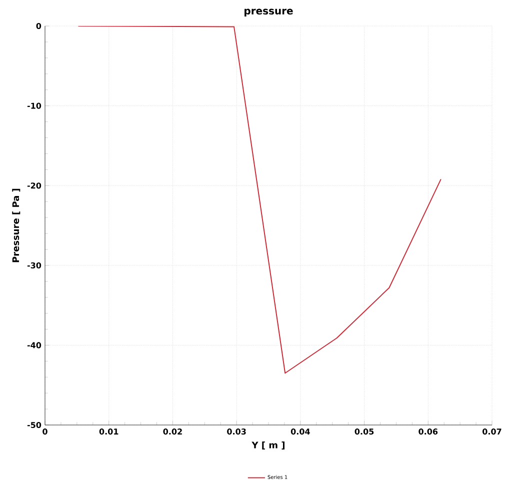 Image resolution: width=521 pixels, height=487 pixels. What do you see at coordinates (39, 26) in the screenshot?
I see `y-tick-label: 0` at bounding box center [39, 26].